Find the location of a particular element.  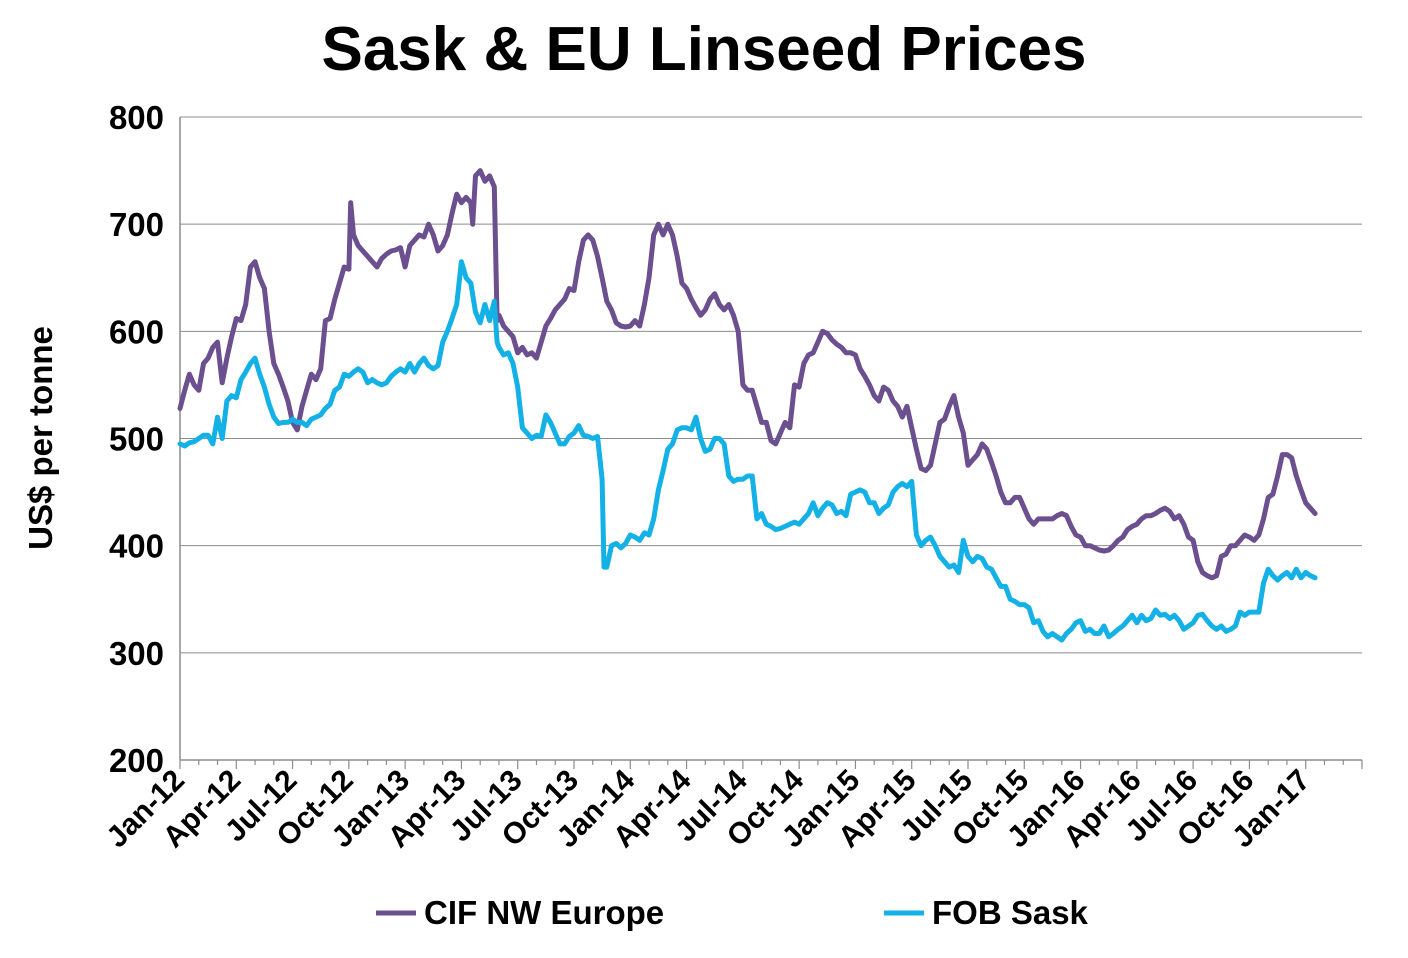

y-tick-labels: 200 300 400 500 600 700 800 is located at coordinates (136, 439).